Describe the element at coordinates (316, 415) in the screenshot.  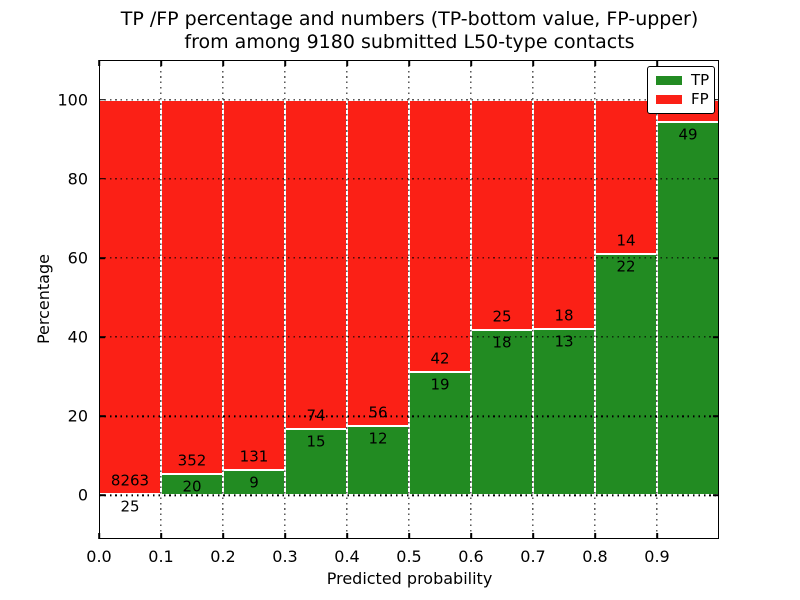
I see `fp-count-label: 74` at that location.